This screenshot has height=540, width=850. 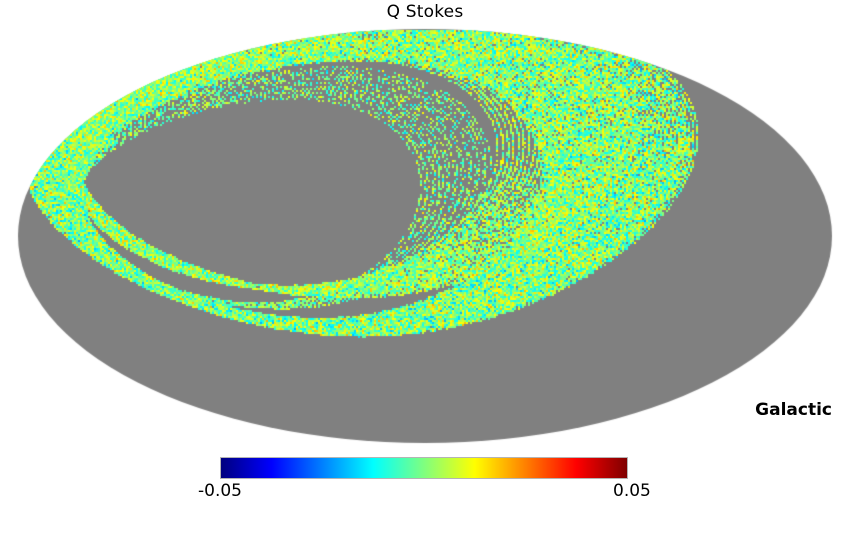 I want to click on colorbar-max-label: 0.05, so click(x=632, y=491).